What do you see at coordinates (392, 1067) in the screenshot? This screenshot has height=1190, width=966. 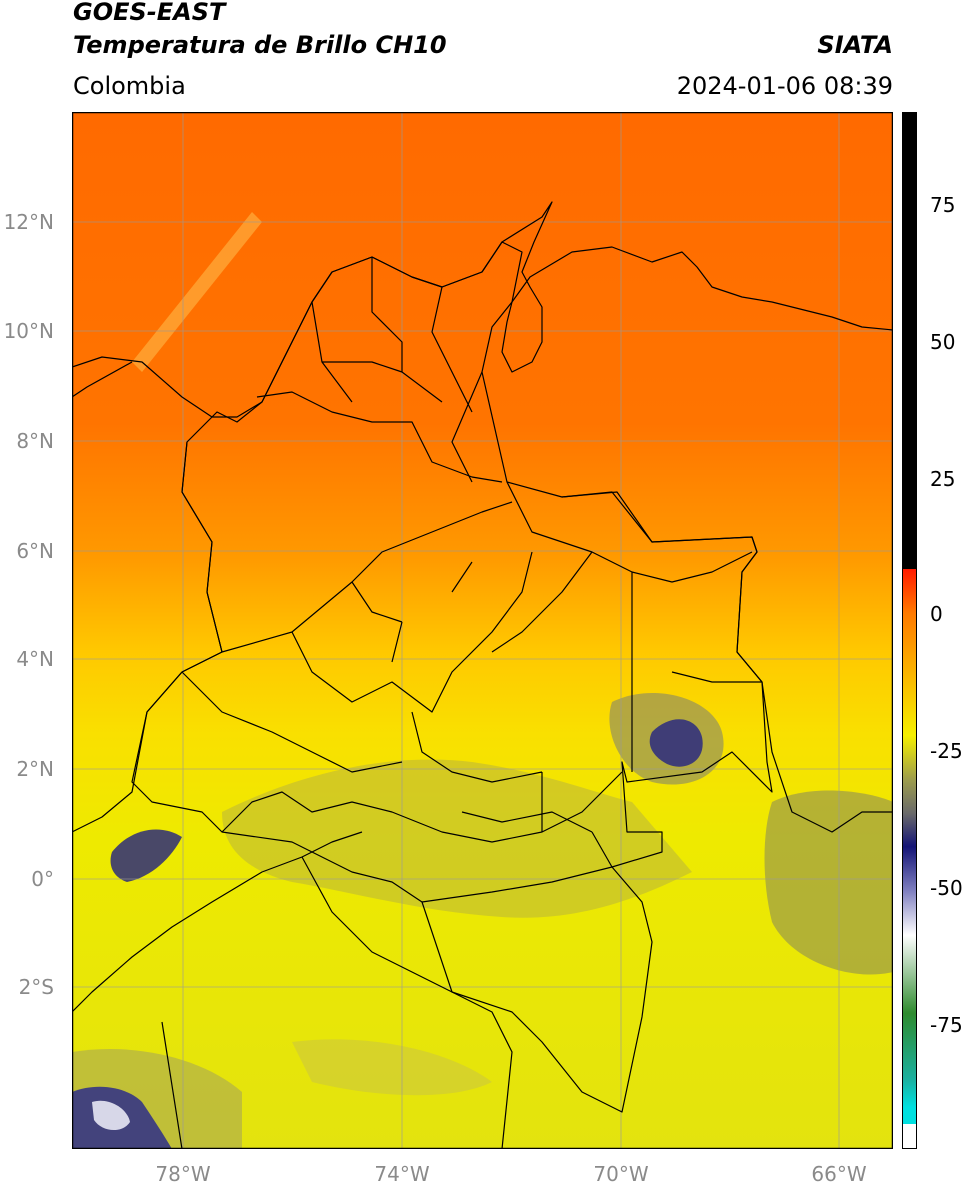 I see `olive-cloud-south` at bounding box center [392, 1067].